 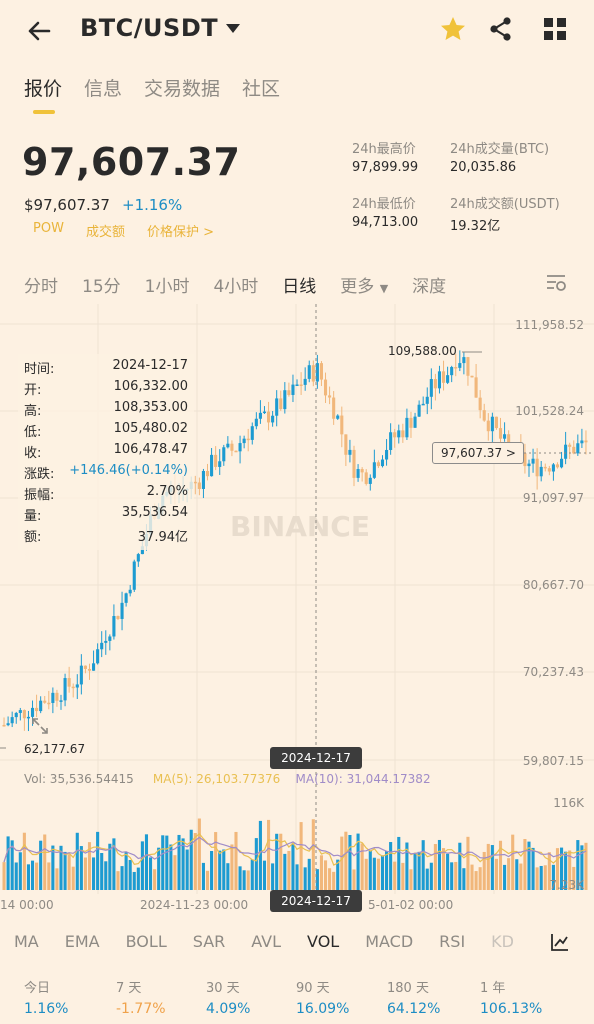 I want to click on indicator-vol: VOL, so click(x=323, y=941).